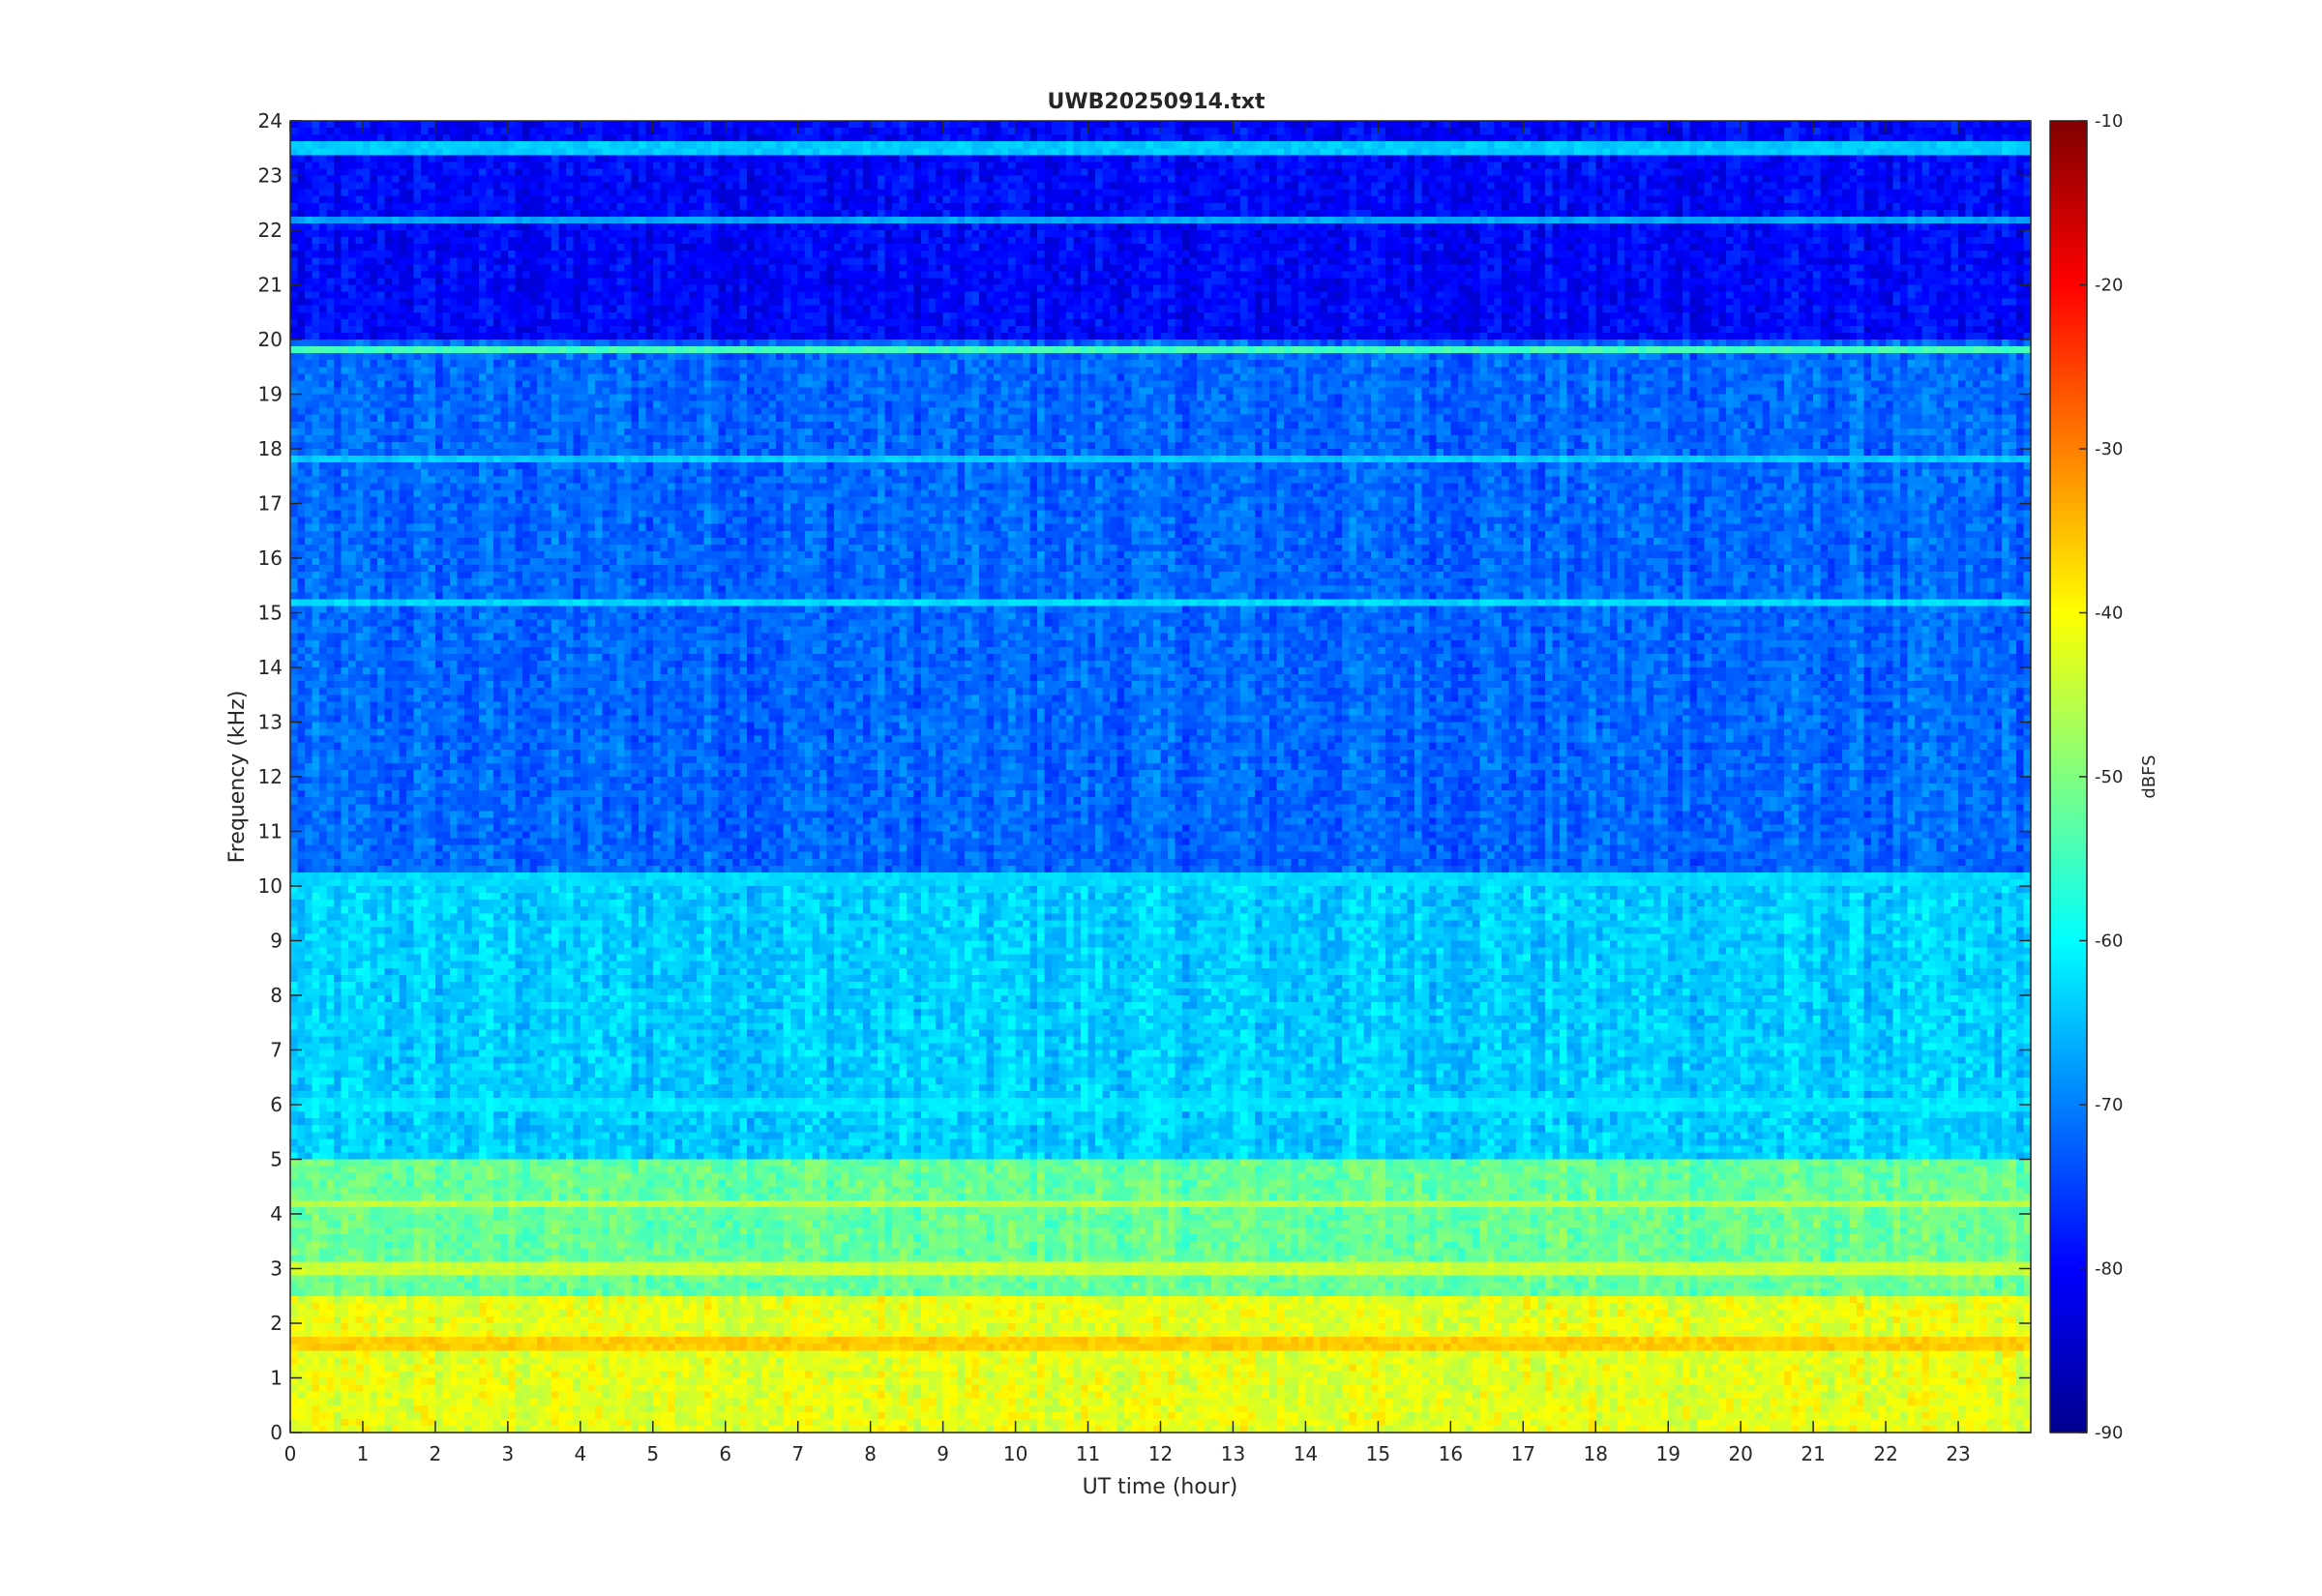  I want to click on x-tick-label: 3, so click(508, 1453).